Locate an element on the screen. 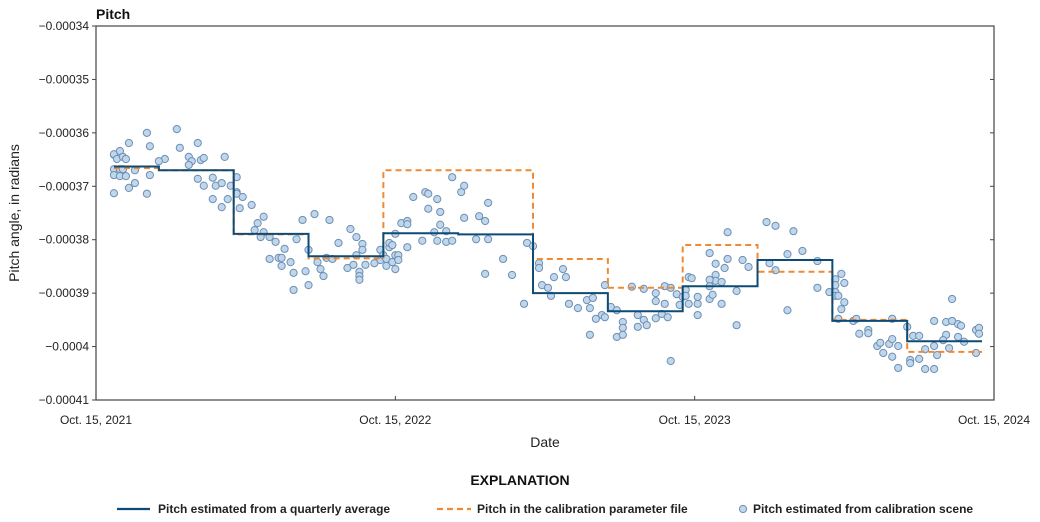  x-tick-label: Oct. 15, 2023 is located at coordinates (695, 420).